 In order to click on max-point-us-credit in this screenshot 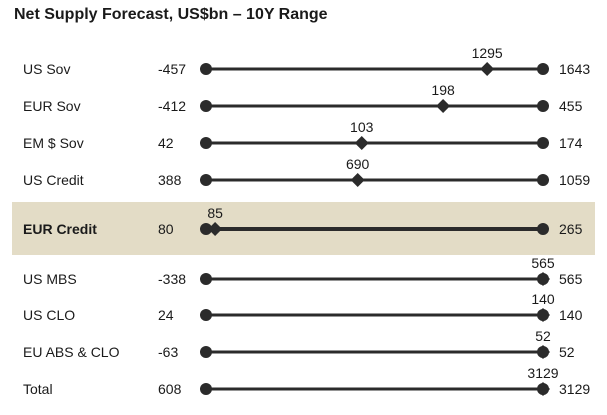, I will do `click(543, 180)`.